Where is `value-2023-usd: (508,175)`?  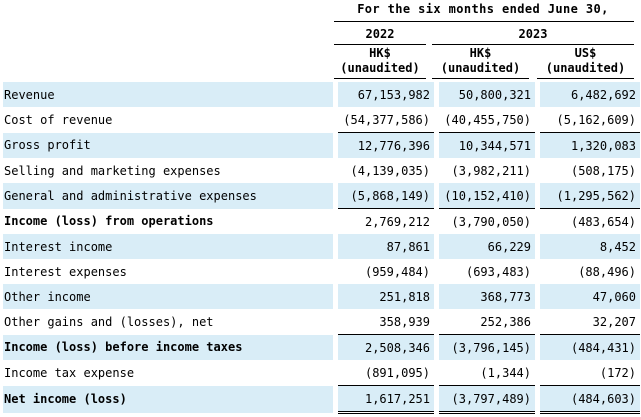 value-2023-usd: (508,175) is located at coordinates (603, 170).